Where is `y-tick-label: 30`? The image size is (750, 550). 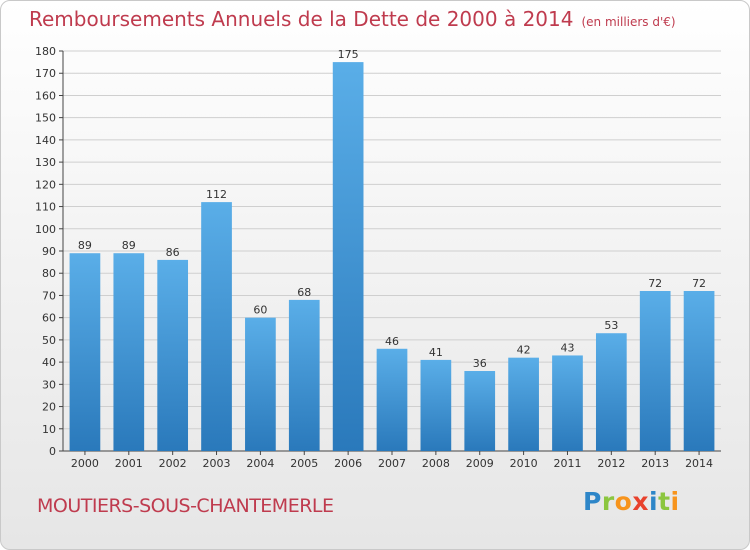 y-tick-label: 30 is located at coordinates (49, 384).